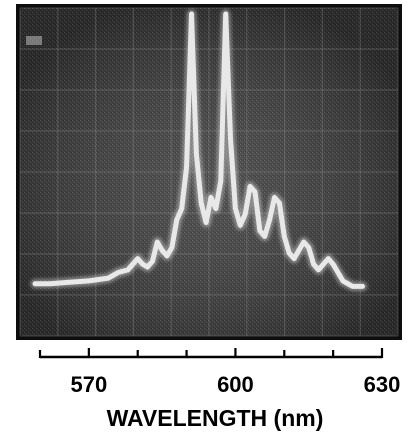 This screenshot has height=437, width=415. Describe the element at coordinates (215, 418) in the screenshot. I see `x-axis-title: WAVELENGTH (nm)` at that location.